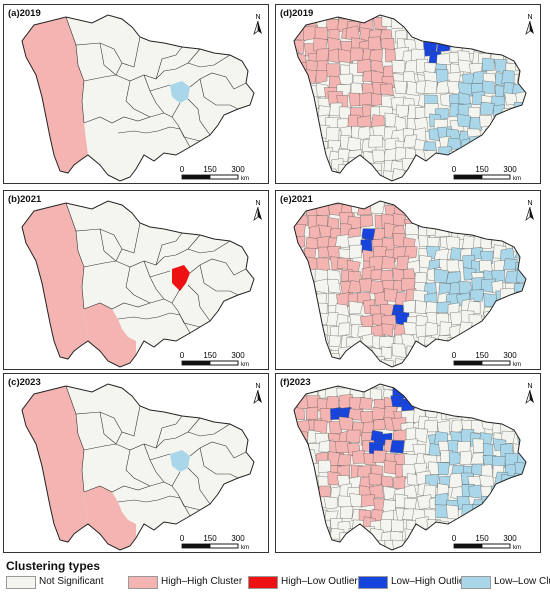  What do you see at coordinates (295, 382) in the screenshot?
I see `panel-title-f: (f)2023` at bounding box center [295, 382].